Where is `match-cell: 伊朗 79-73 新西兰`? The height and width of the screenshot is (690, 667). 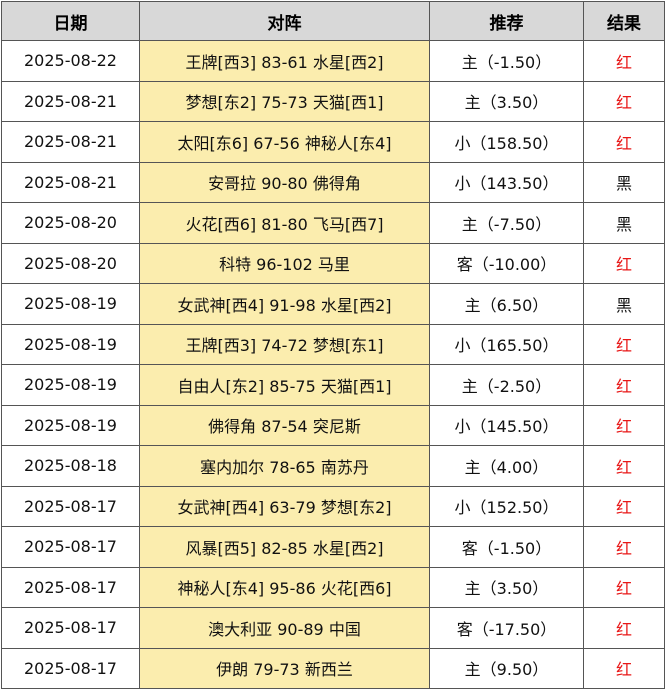
match-cell: 伊朗 79-73 新西兰 is located at coordinates (284, 668).